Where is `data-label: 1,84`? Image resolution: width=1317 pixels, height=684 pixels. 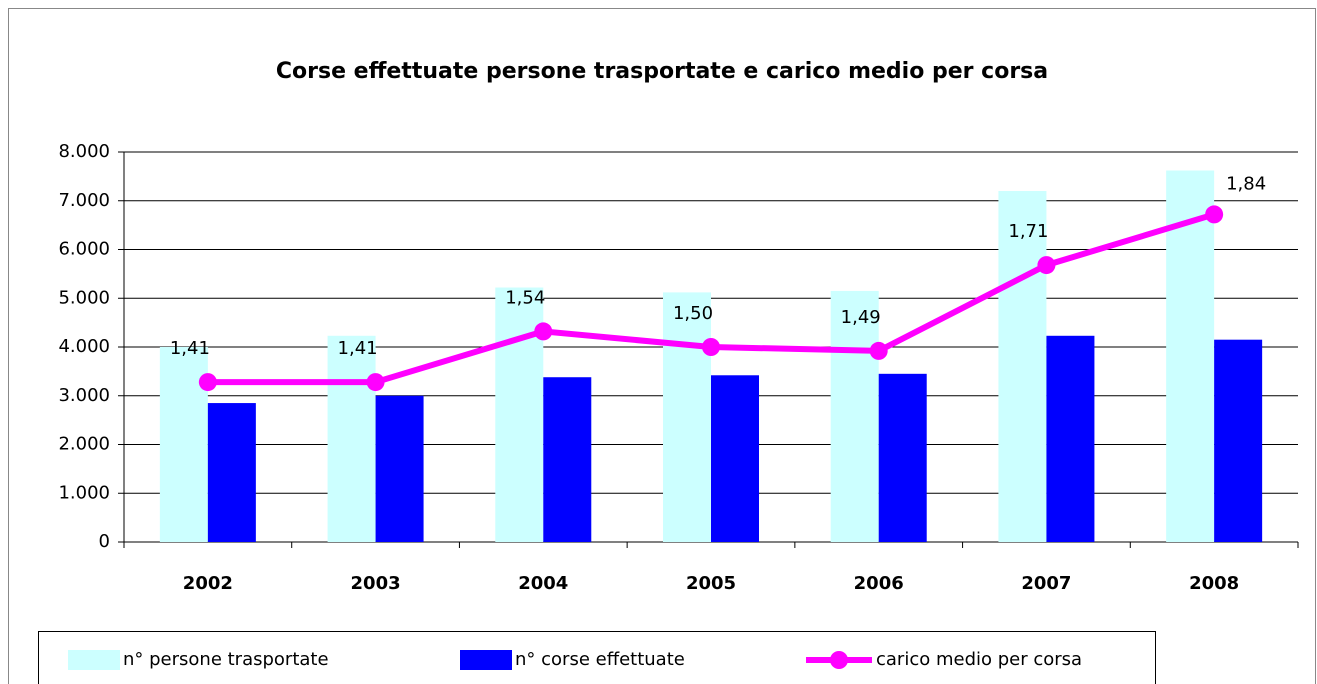 data-label: 1,84 is located at coordinates (1246, 183).